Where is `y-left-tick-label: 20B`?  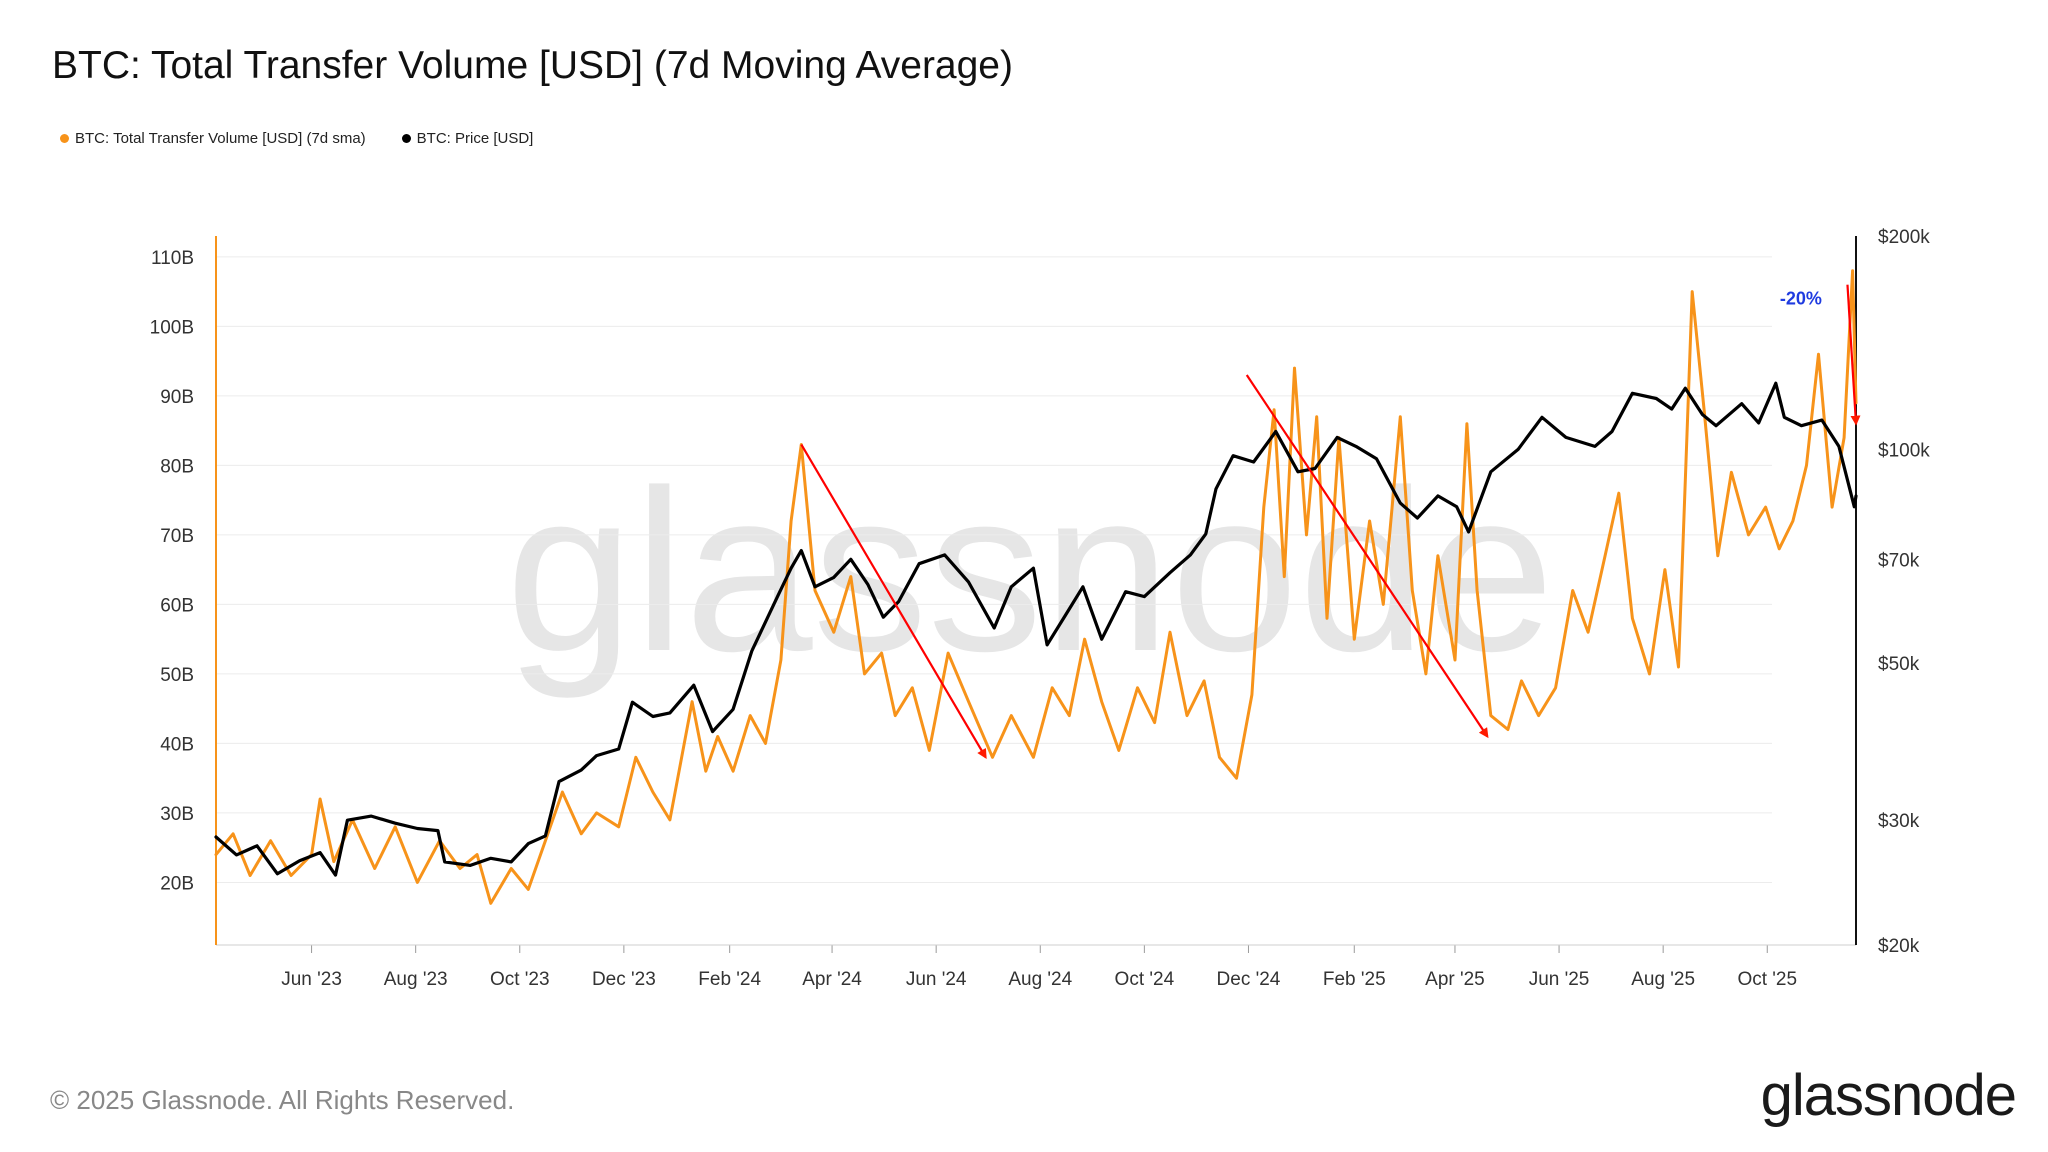
y-left-tick-label: 20B is located at coordinates (177, 883).